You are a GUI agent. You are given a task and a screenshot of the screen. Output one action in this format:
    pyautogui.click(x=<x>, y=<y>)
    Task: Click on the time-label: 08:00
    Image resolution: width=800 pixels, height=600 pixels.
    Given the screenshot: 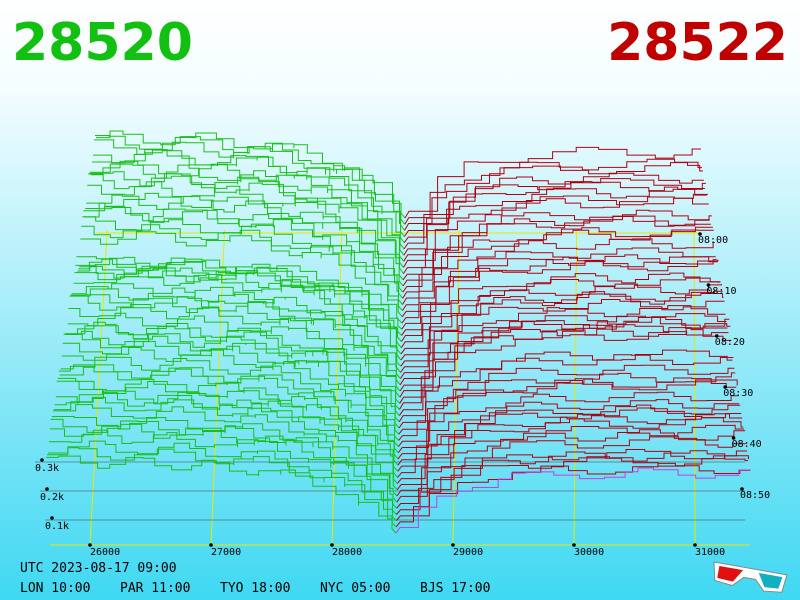 What is the action you would take?
    pyautogui.click(x=713, y=240)
    